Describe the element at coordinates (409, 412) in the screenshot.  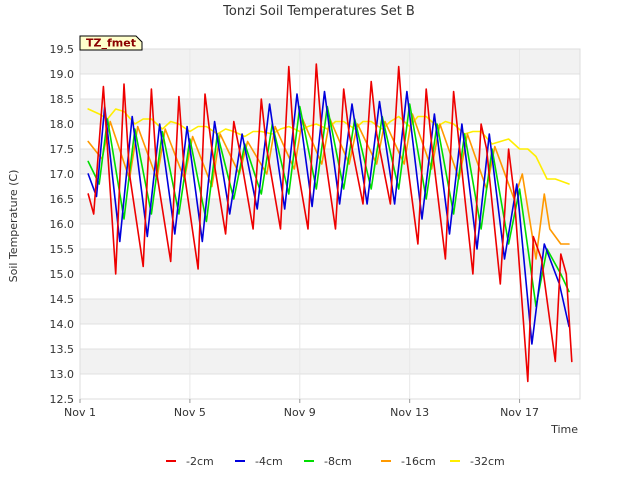
I see `x-tick-label: Nov 13` at that location.